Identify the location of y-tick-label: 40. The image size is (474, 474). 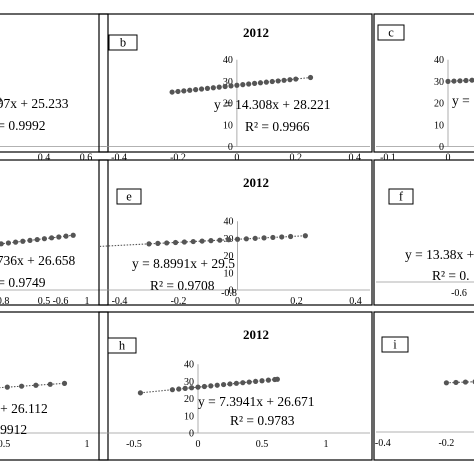
(439, 60).